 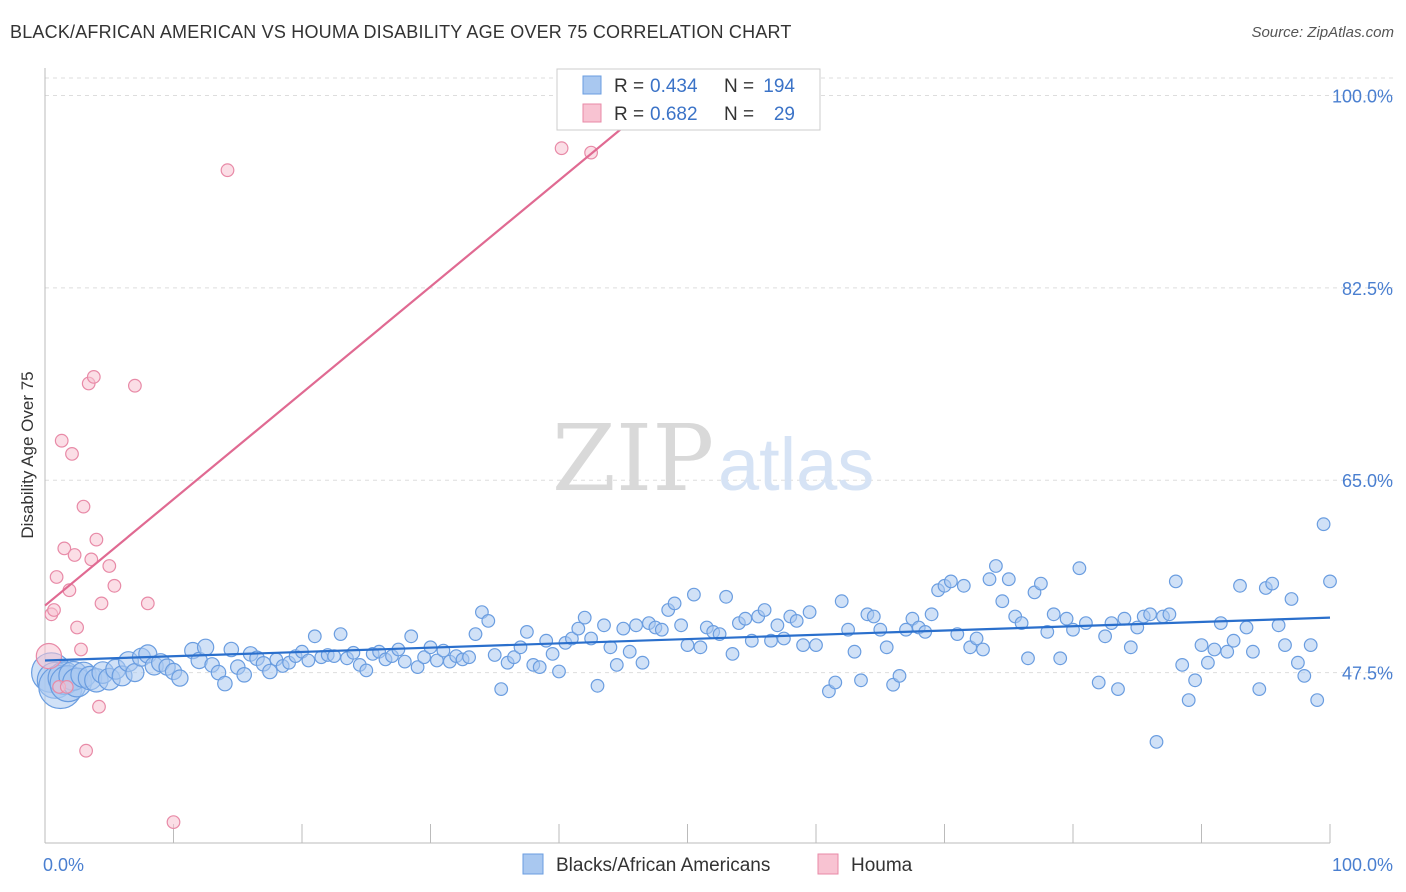 I want to click on legend-bottom-swatch-pink, so click(x=828, y=864).